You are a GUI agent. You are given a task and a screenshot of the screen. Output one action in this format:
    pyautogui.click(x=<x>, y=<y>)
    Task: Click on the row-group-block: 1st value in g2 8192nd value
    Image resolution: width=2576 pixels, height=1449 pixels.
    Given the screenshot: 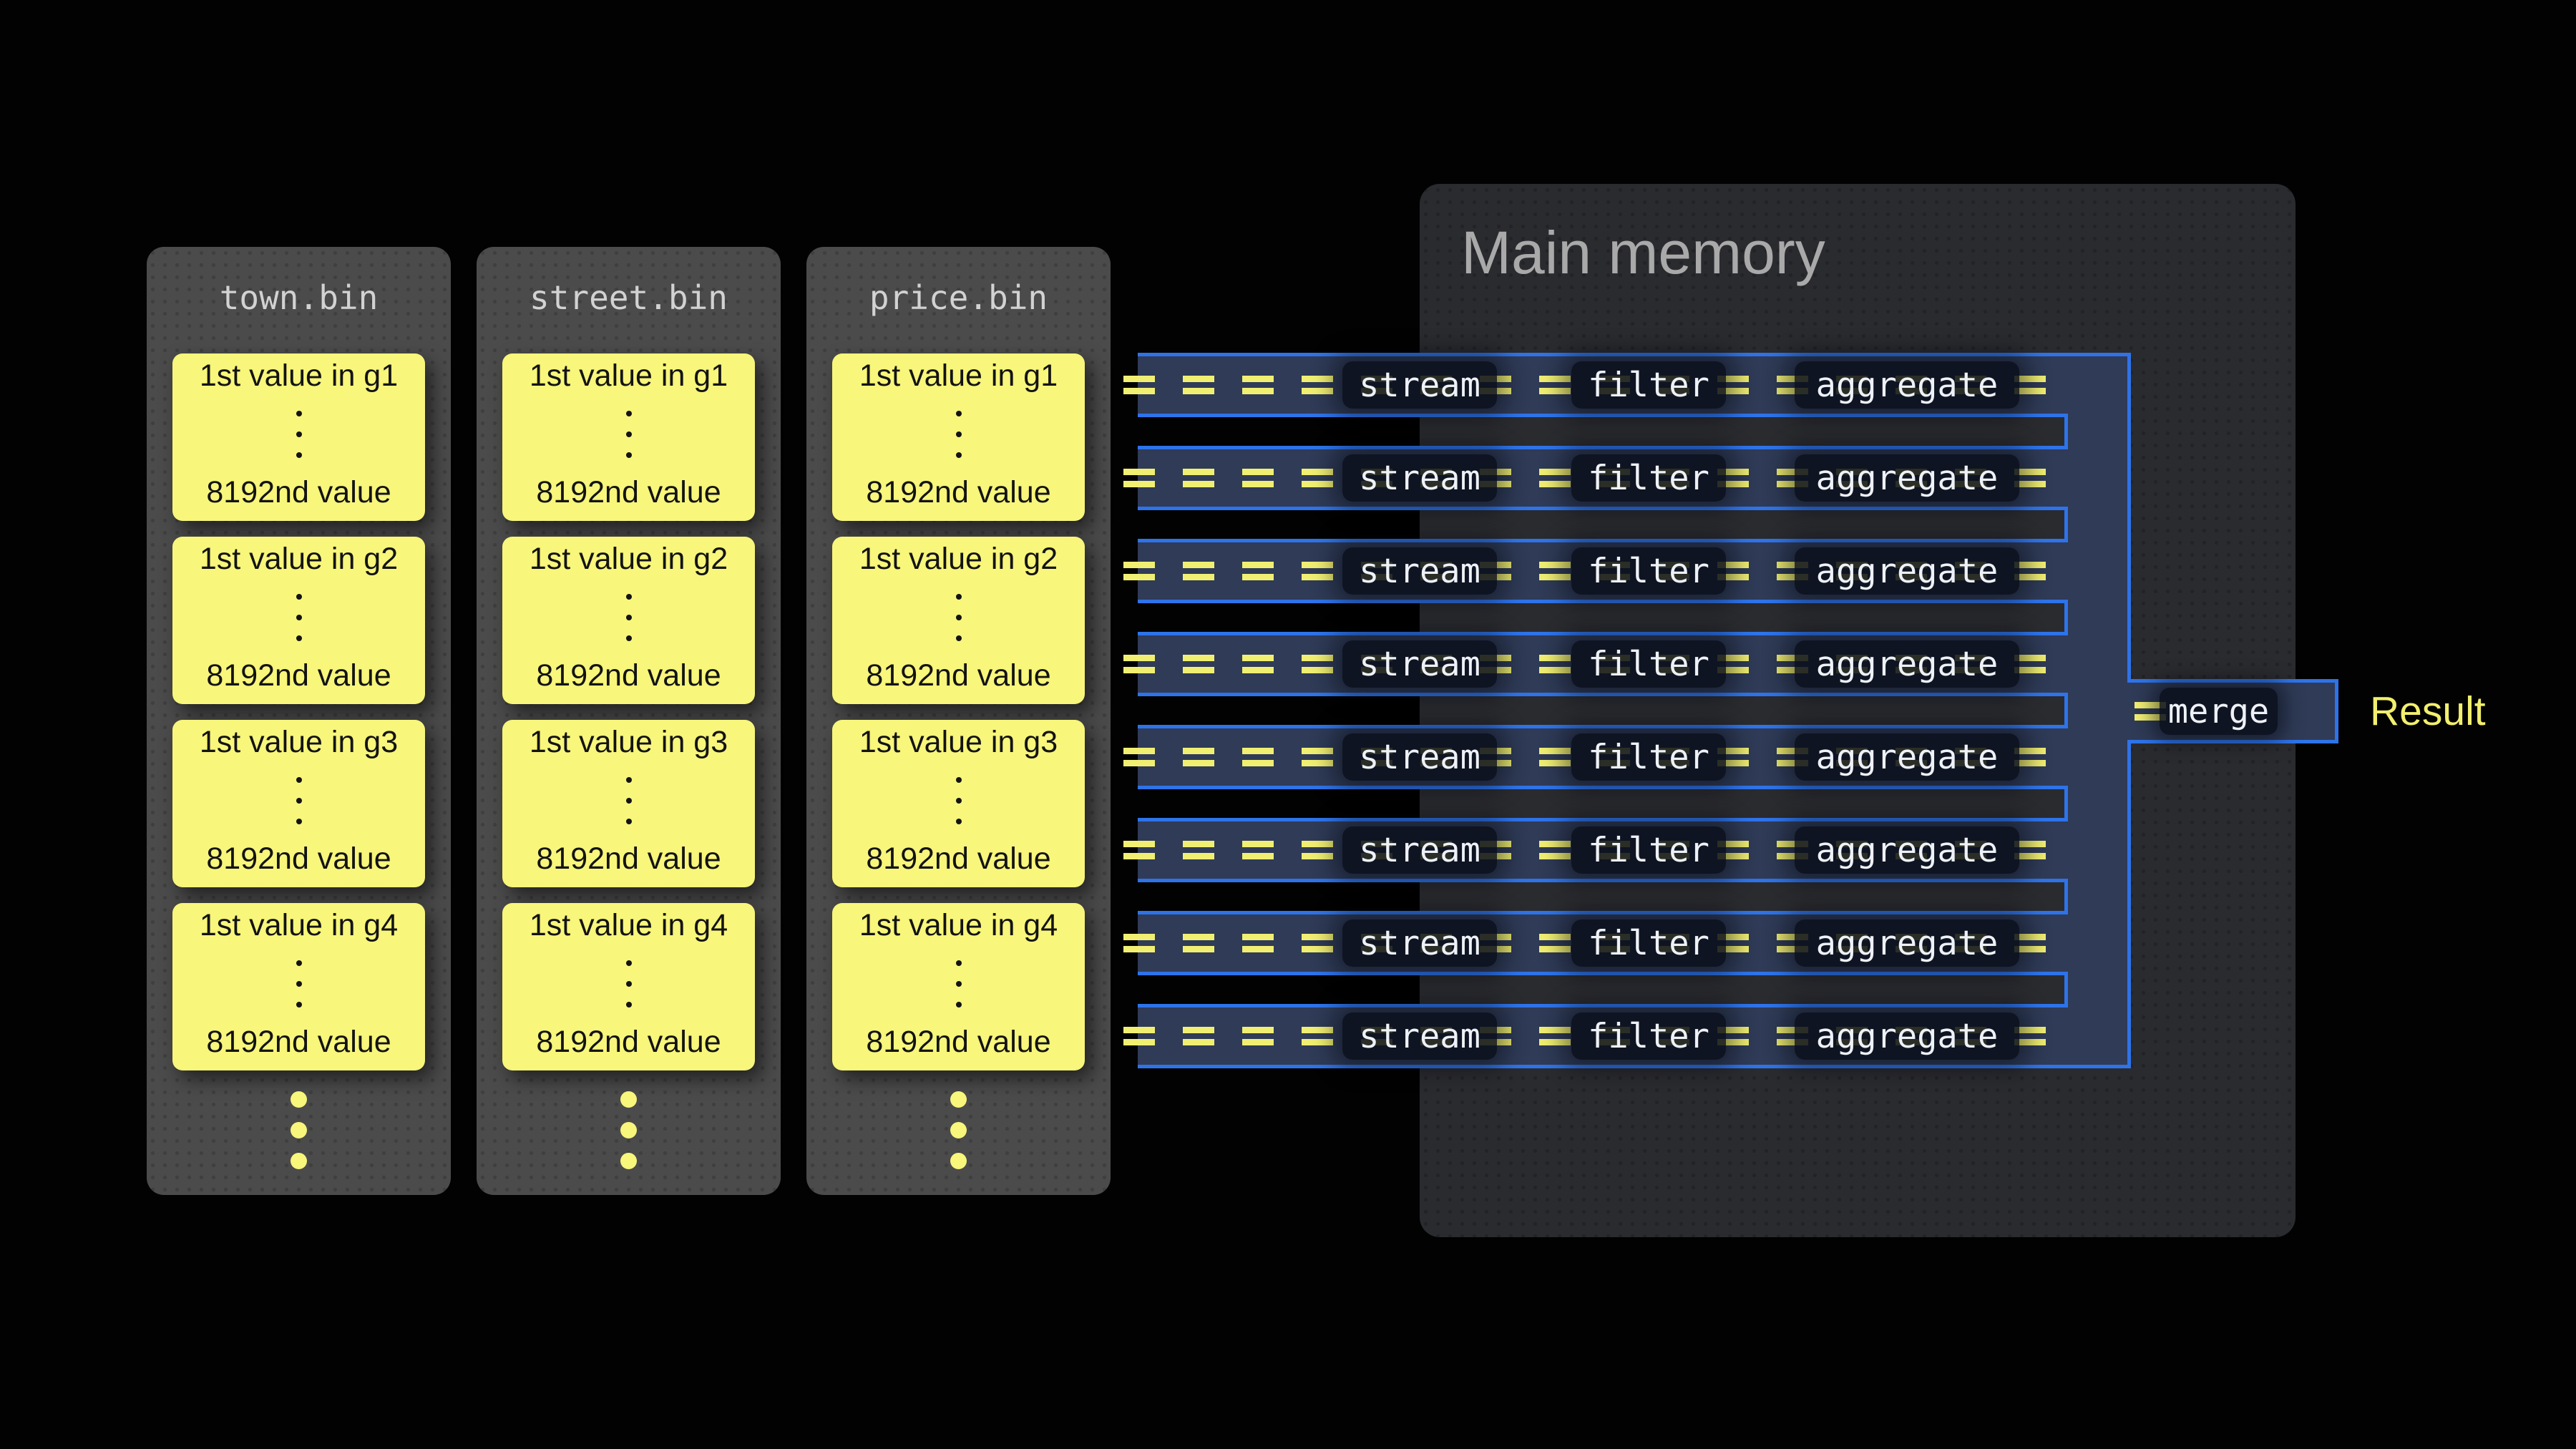 What is the action you would take?
    pyautogui.click(x=958, y=620)
    